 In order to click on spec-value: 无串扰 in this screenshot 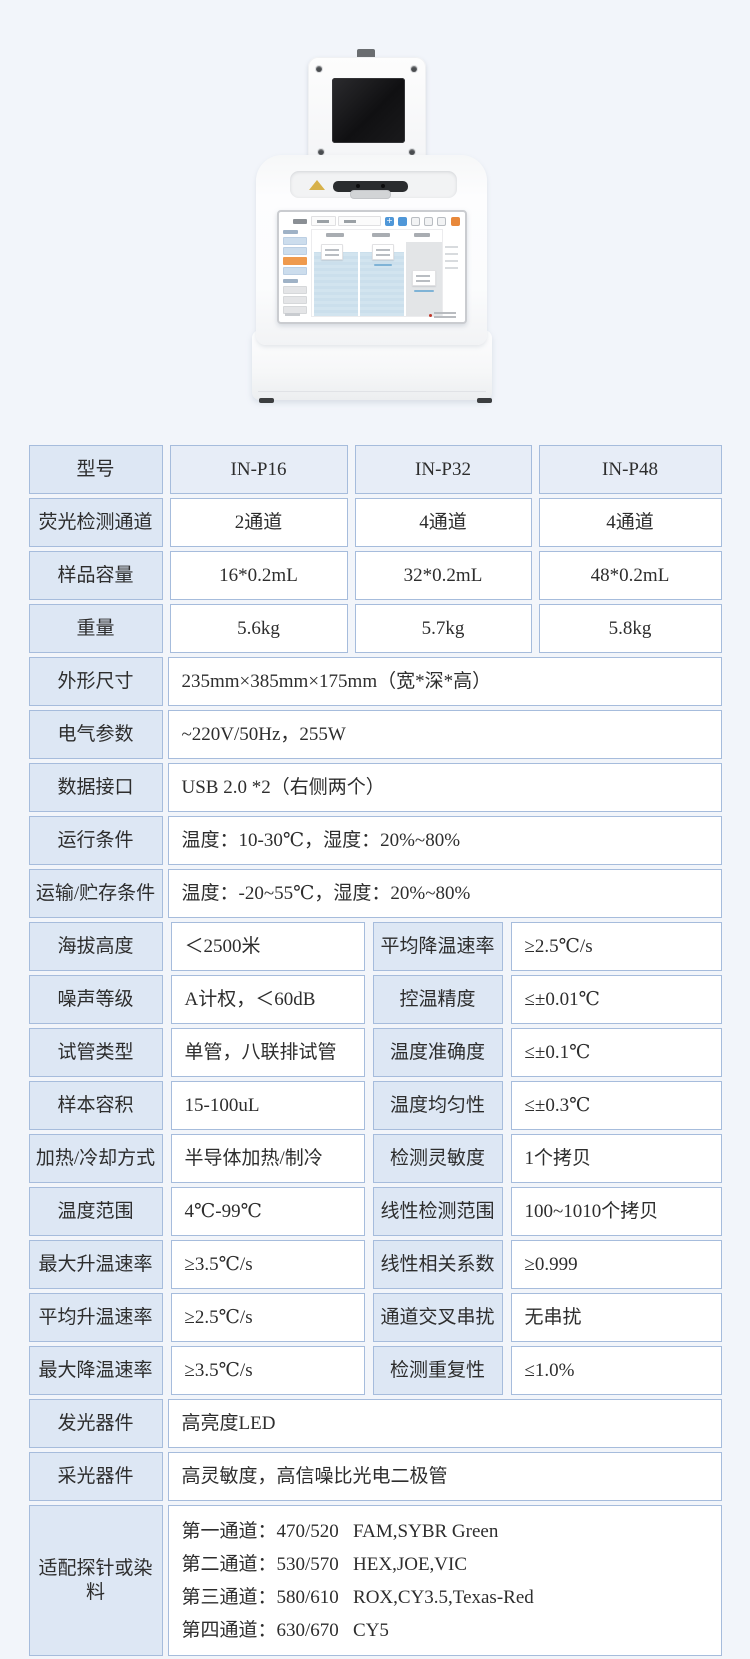, I will do `click(616, 1317)`.